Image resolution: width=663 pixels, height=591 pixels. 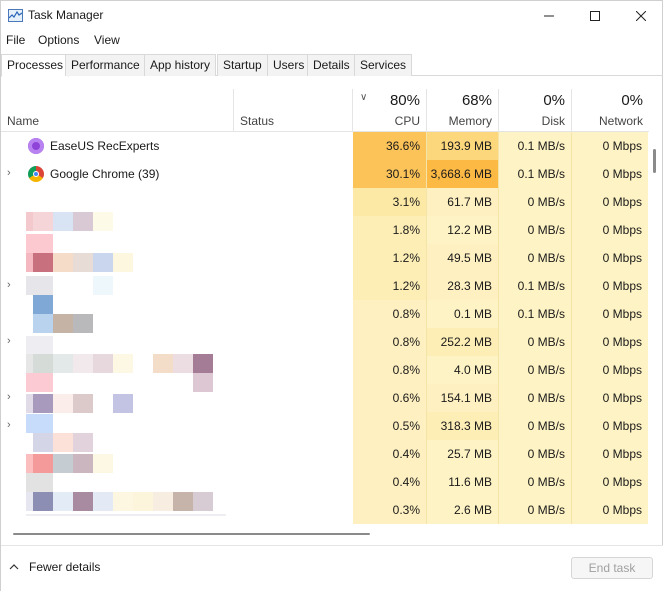 I want to click on tab-startup: Startup, so click(x=242, y=65).